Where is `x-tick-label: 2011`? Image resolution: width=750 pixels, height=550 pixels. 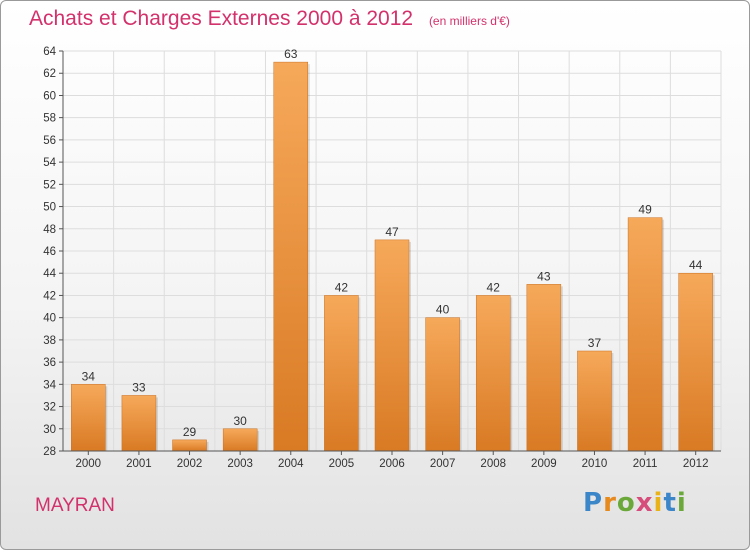
x-tick-label: 2011 is located at coordinates (645, 464).